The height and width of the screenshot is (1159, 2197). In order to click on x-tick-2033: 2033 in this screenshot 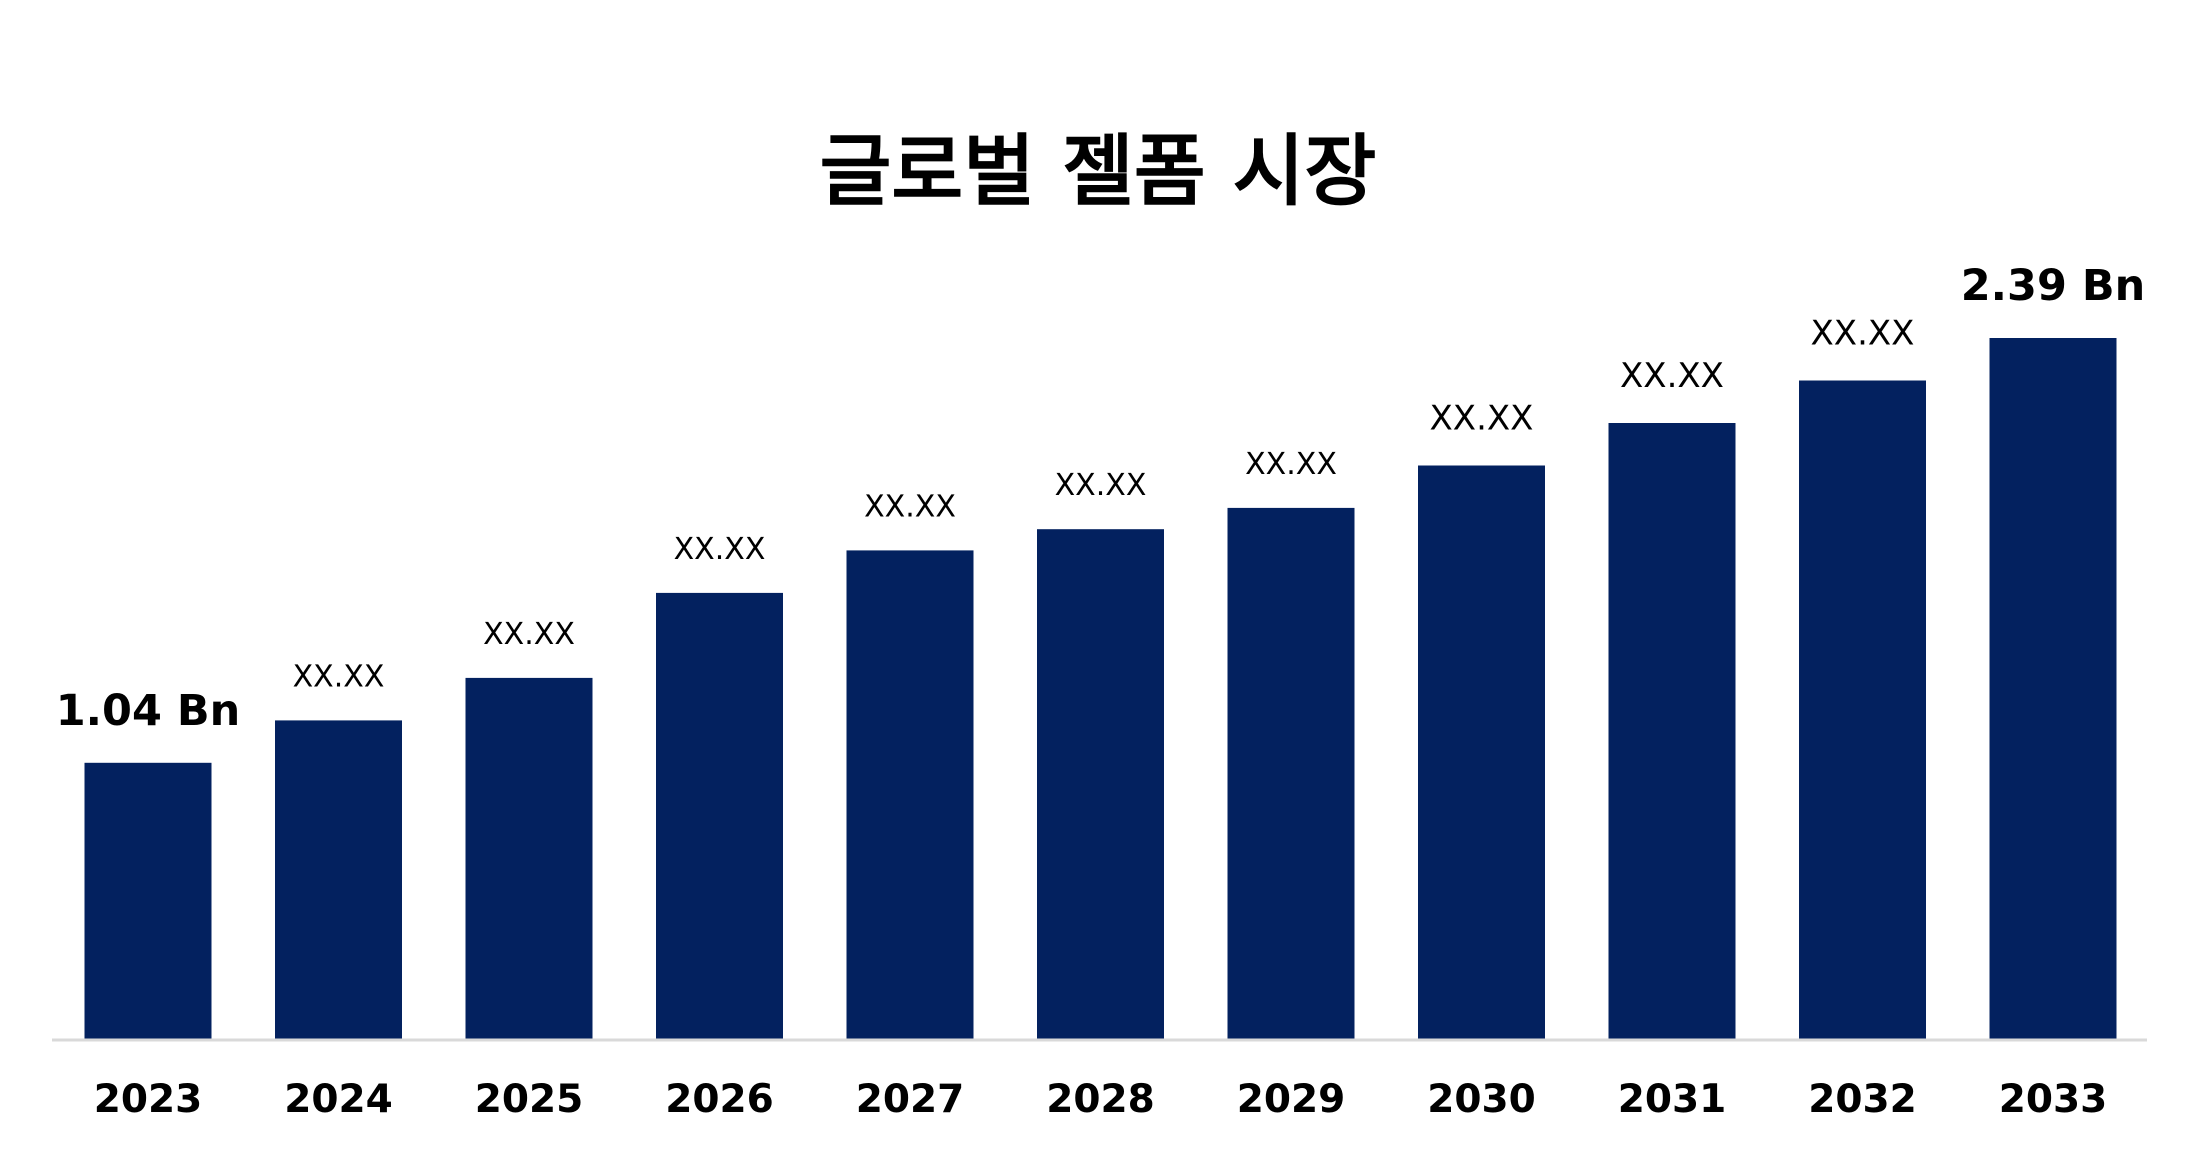, I will do `click(2053, 1099)`.